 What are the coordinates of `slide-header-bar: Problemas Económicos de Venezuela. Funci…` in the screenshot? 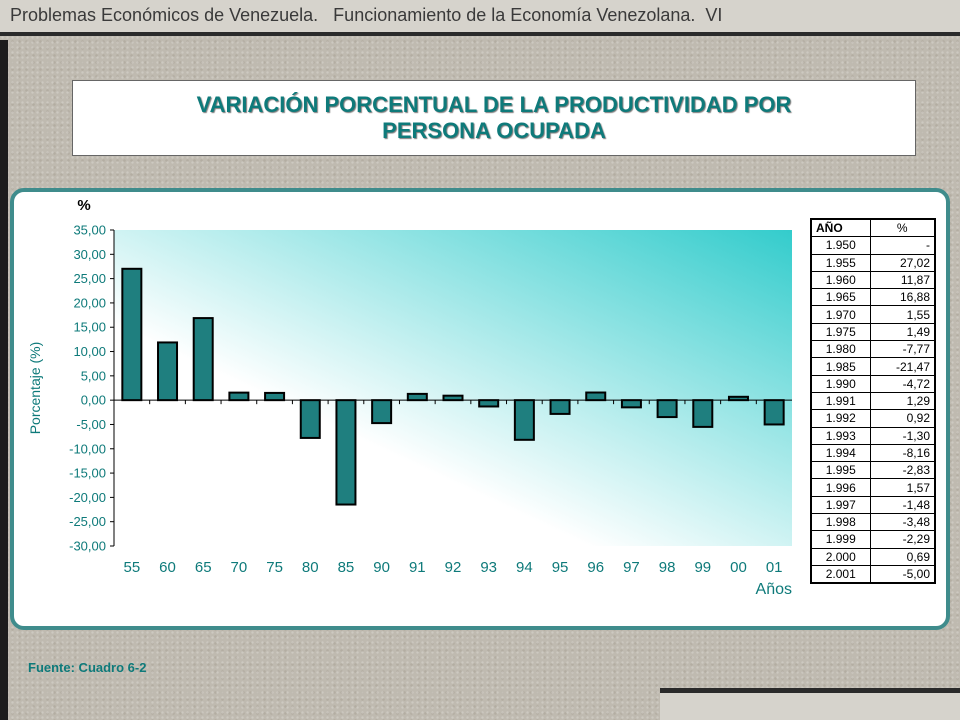 It's located at (480, 18).